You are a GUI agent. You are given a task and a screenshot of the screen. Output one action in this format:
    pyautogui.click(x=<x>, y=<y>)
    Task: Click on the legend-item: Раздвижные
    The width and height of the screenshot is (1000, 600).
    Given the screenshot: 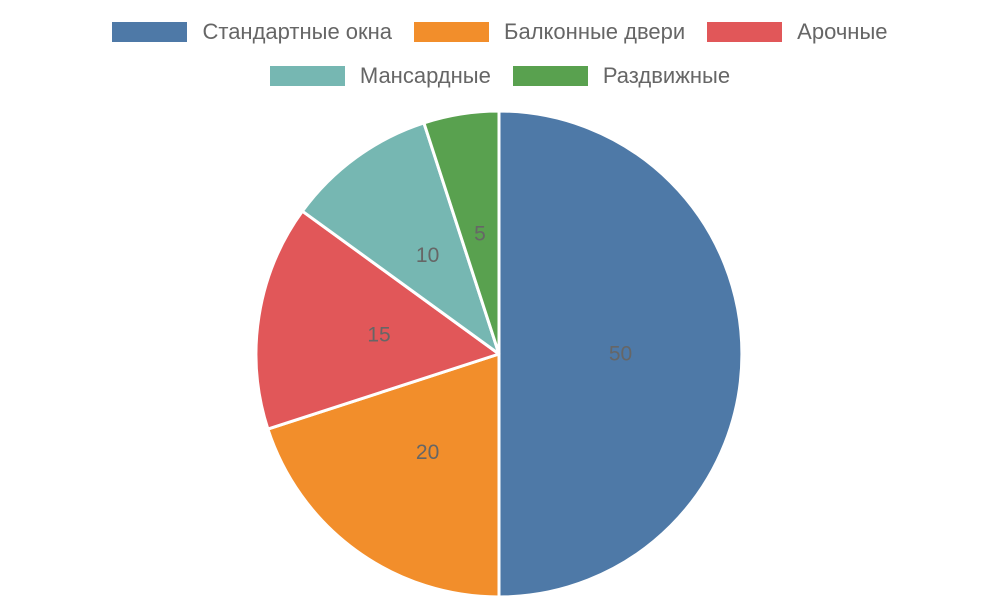 What is the action you would take?
    pyautogui.click(x=621, y=76)
    